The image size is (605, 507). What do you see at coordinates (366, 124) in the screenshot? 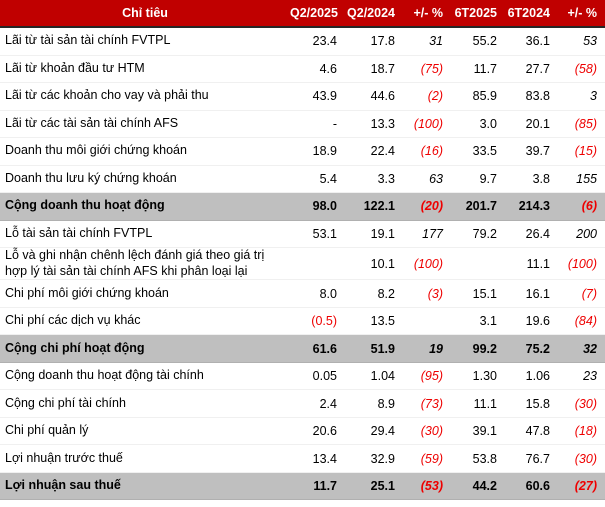
I see `cell-value: 13.3` at bounding box center [366, 124].